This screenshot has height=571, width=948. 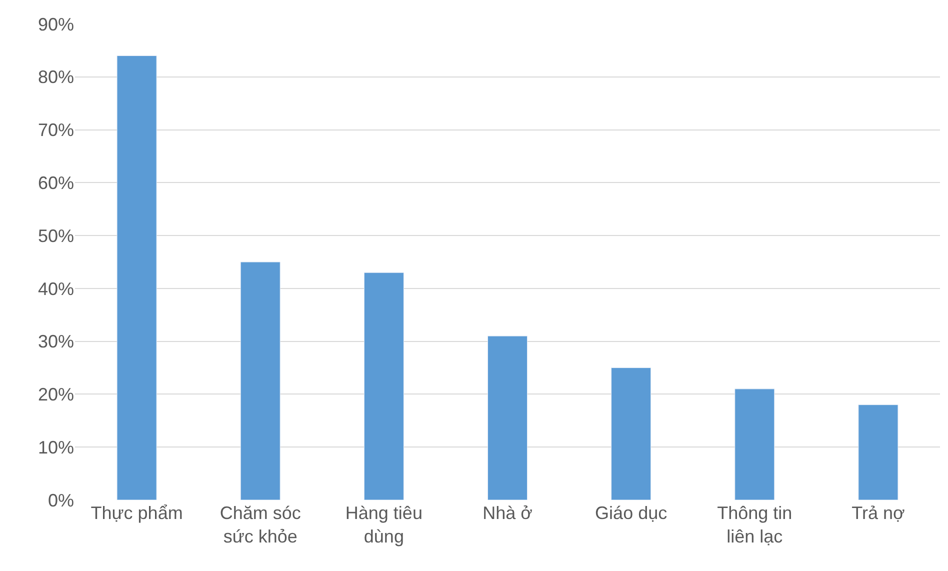 I want to click on y-tick-label: 10%, so click(x=56, y=447).